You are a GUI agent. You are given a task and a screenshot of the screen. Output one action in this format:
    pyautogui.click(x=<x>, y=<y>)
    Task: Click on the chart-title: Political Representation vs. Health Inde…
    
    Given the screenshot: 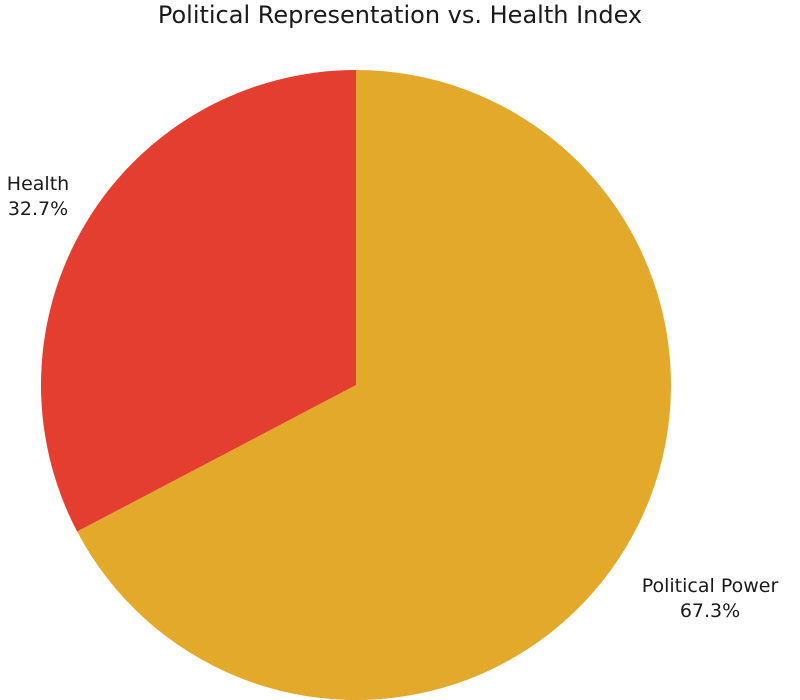 What is the action you would take?
    pyautogui.click(x=400, y=15)
    